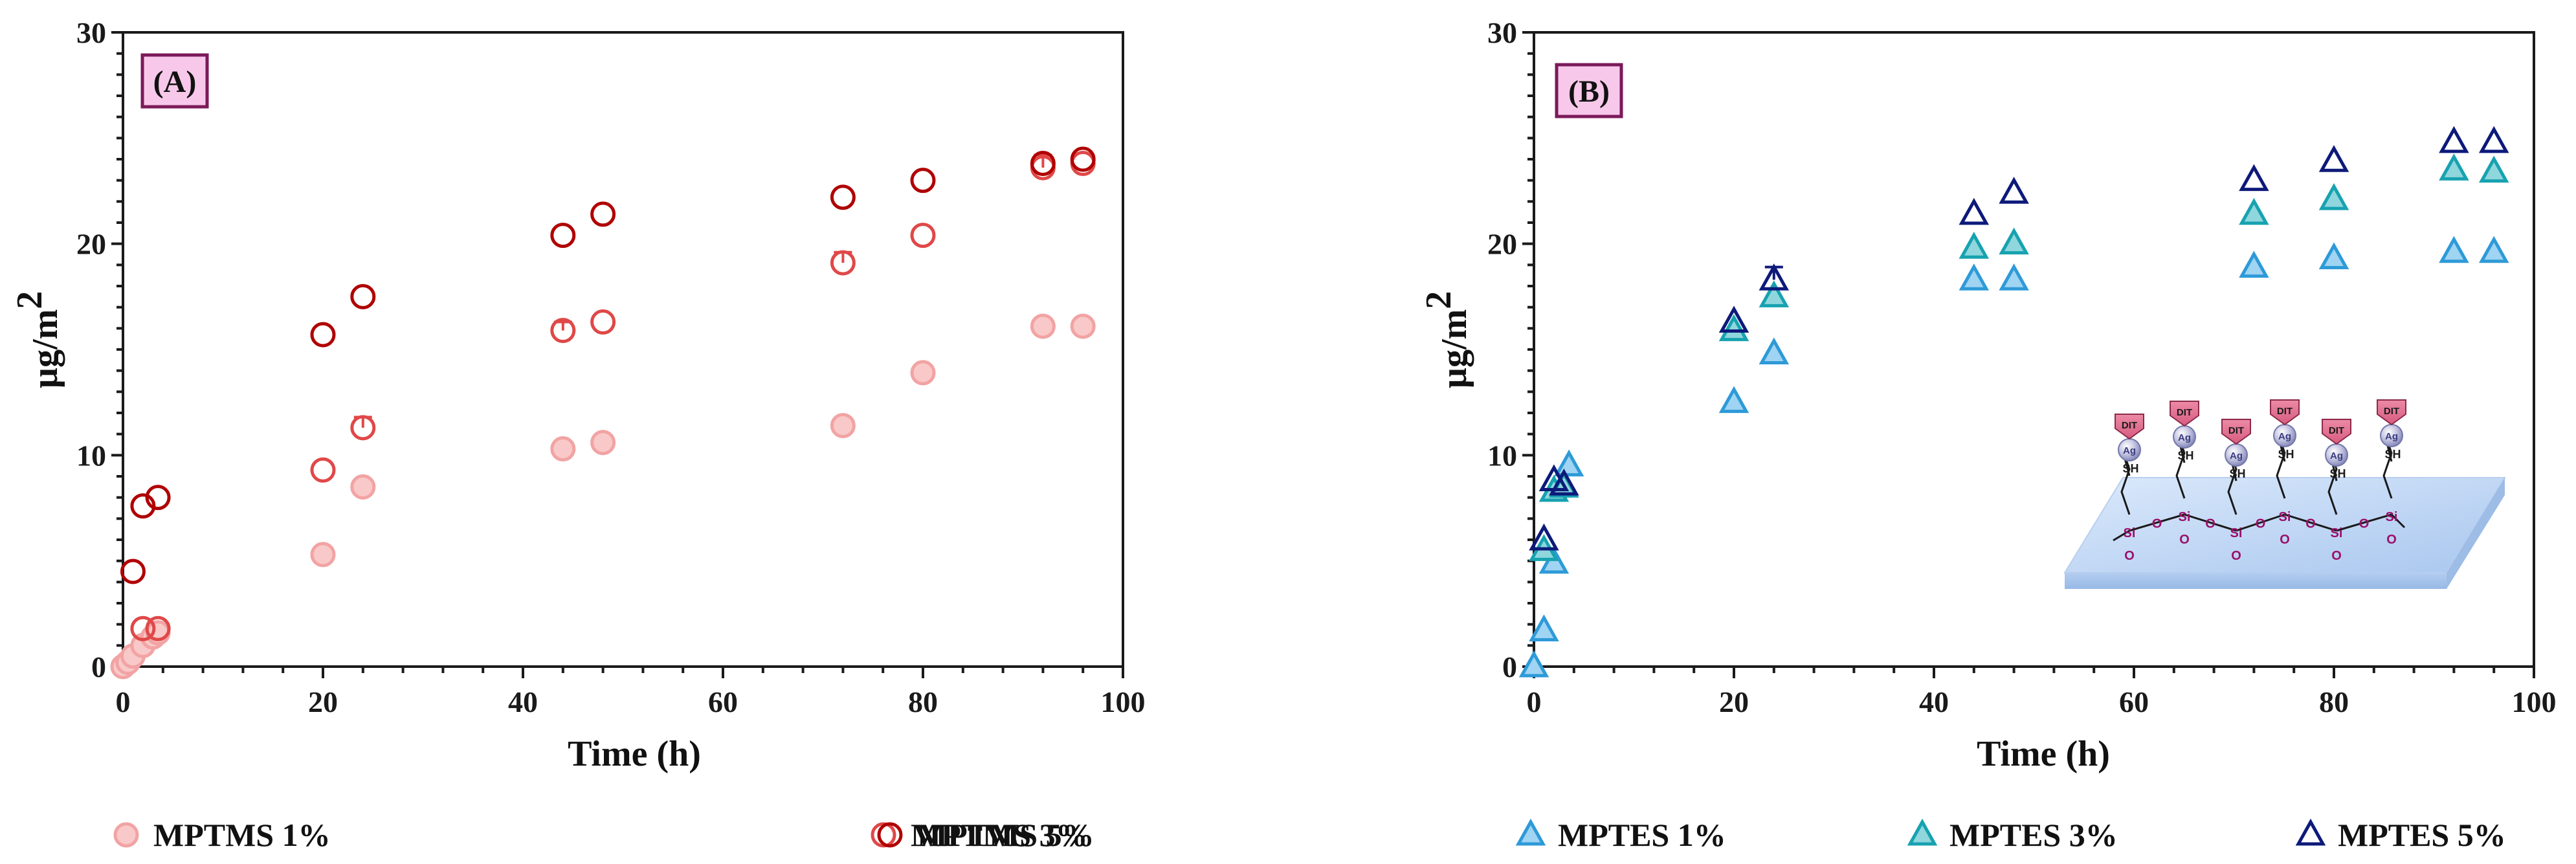  Describe the element at coordinates (923, 701) in the screenshot. I see `panel-a-x-tick-label: 80` at that location.